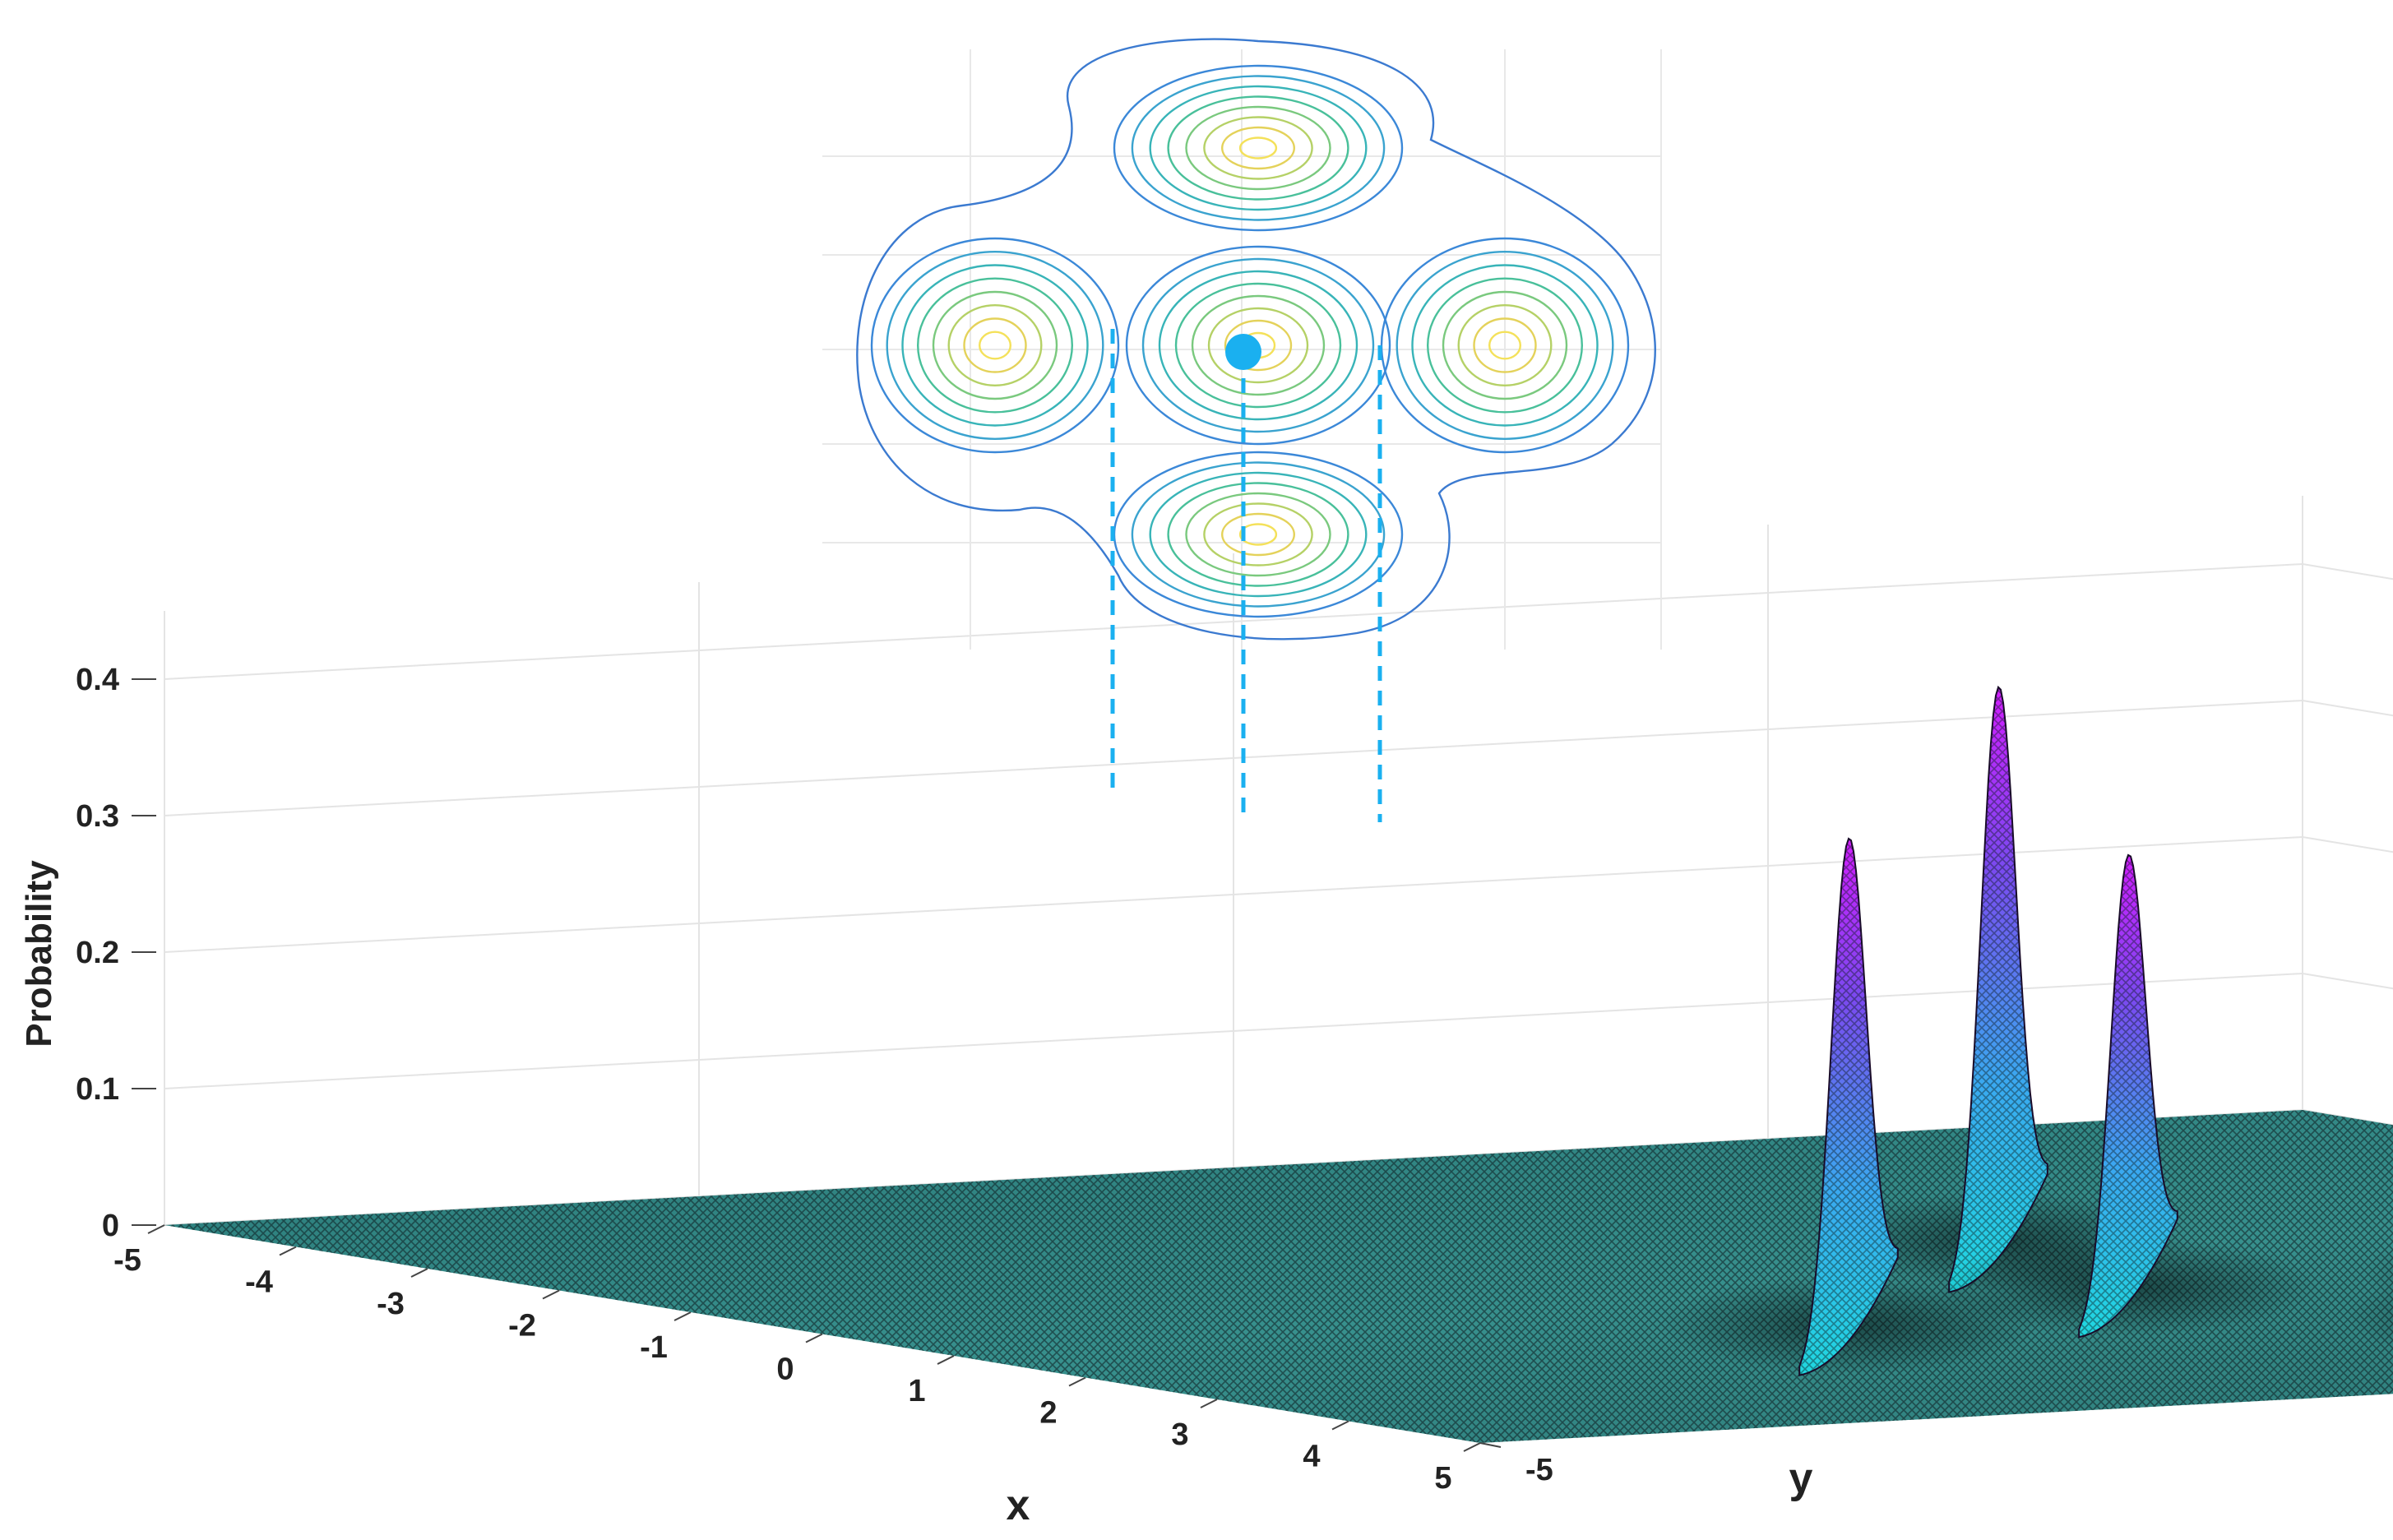  I want to click on z-tick-label: 0, so click(110, 1226).